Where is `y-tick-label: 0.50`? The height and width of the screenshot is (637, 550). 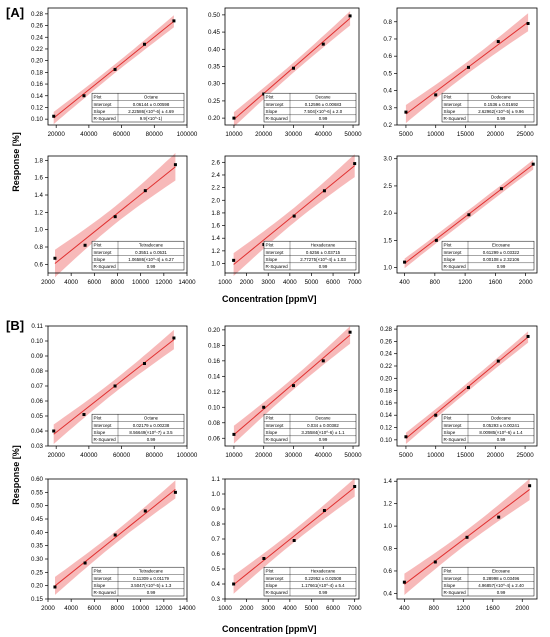
y-tick-label: 0.50 is located at coordinates (37, 506).